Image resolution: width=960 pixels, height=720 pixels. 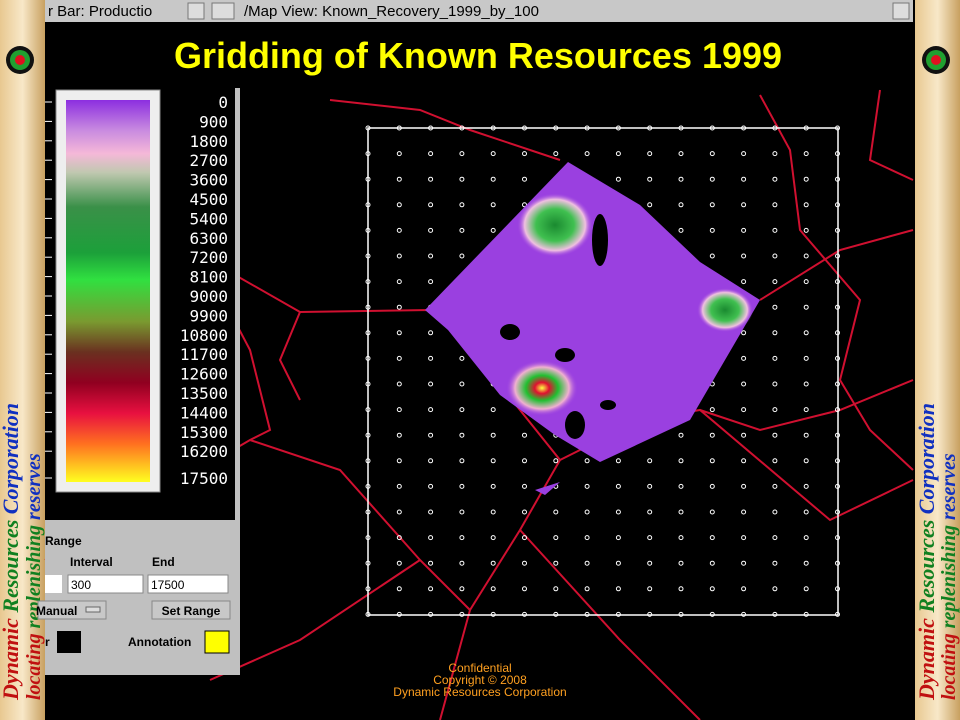 What do you see at coordinates (208, 180) in the screenshot?
I see `legend-label: 3600` at bounding box center [208, 180].